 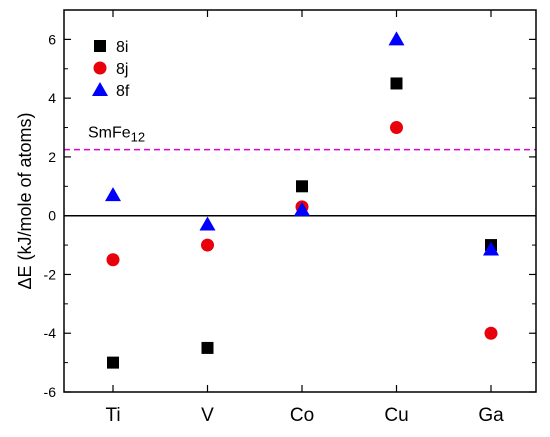 I want to click on legend-marker-8i, so click(x=100, y=46).